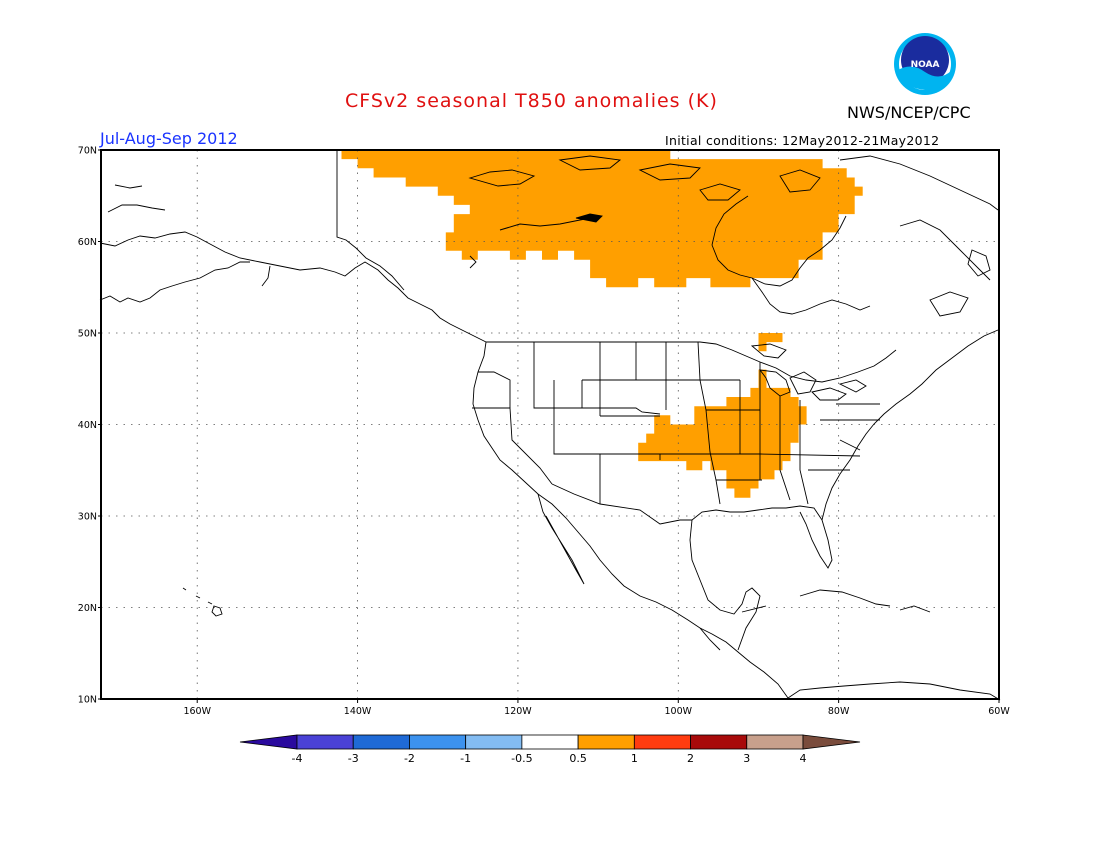  I want to click on colorbar-label: 0.5, so click(578, 758).